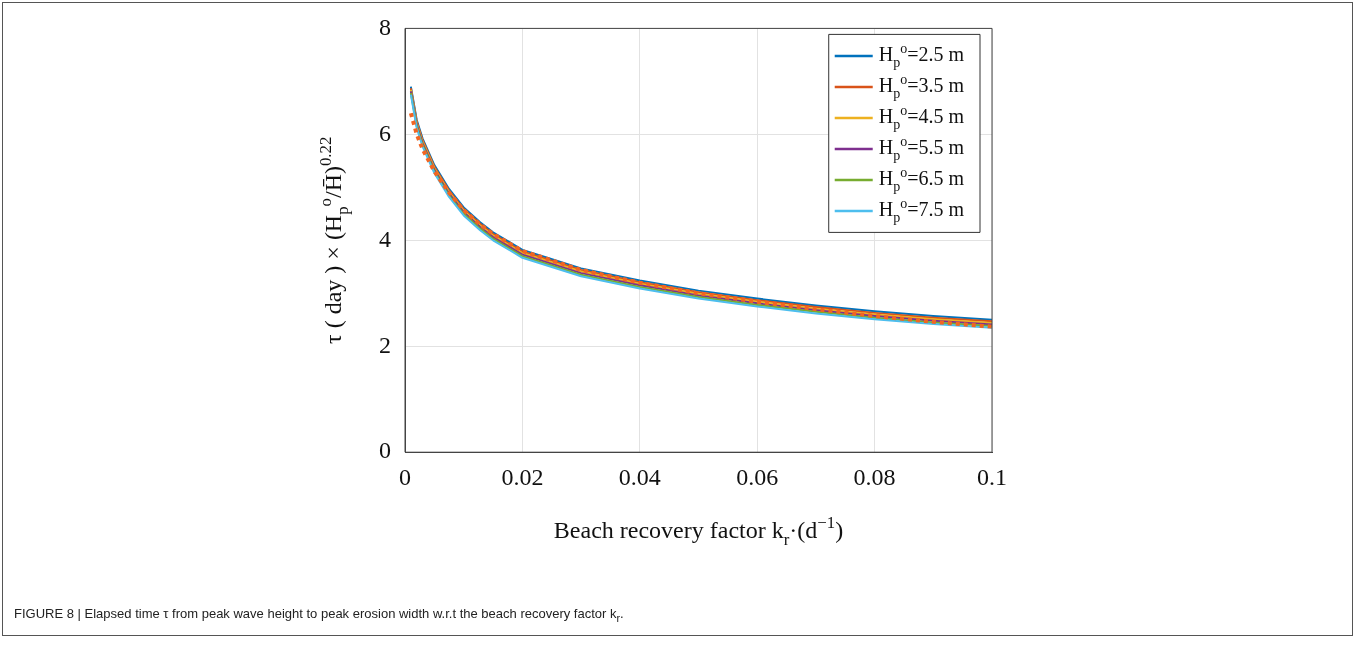 The width and height of the screenshot is (1357, 645). I want to click on x-tick-label: 0.06, so click(757, 476).